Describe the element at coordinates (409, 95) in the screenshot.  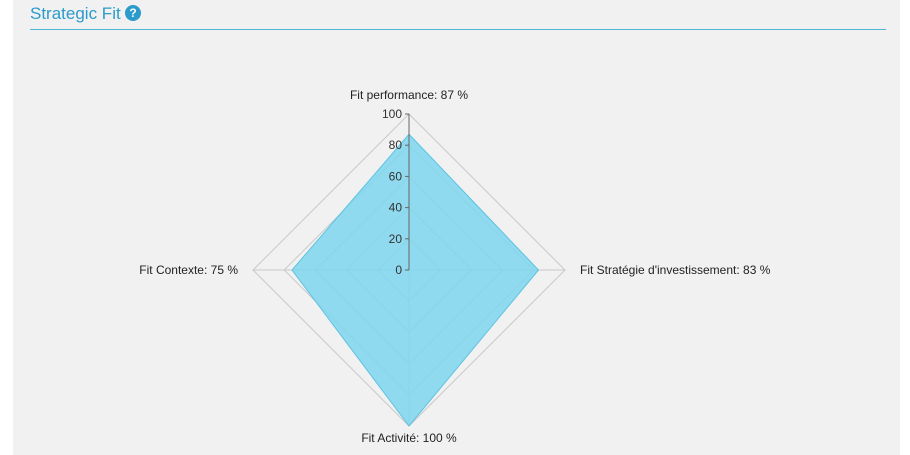
I see `axis-label: Fit performance: 87 %` at that location.